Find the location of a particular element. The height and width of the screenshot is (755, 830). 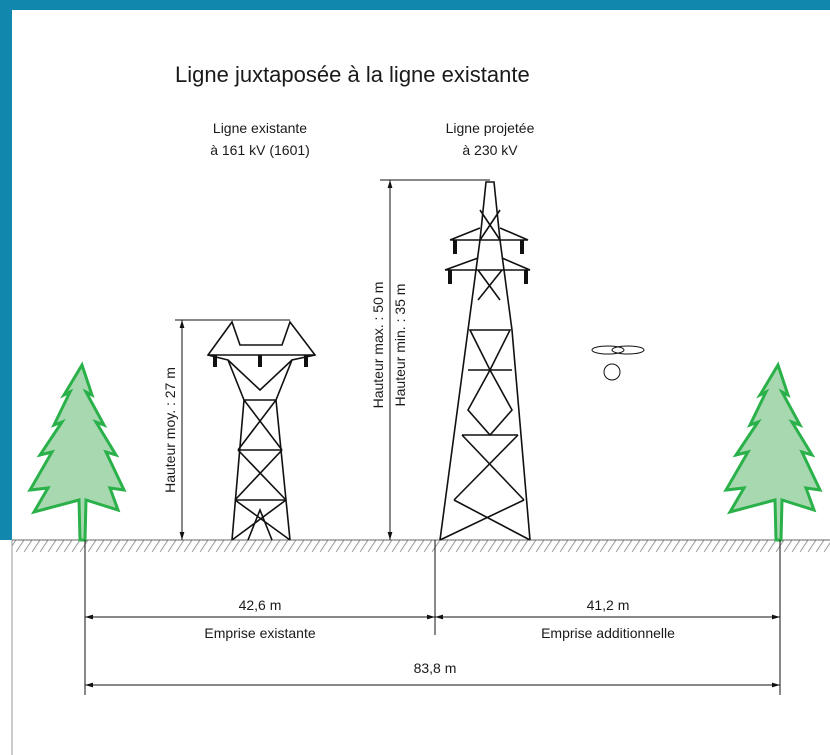

ground is located at coordinates (421, 546).